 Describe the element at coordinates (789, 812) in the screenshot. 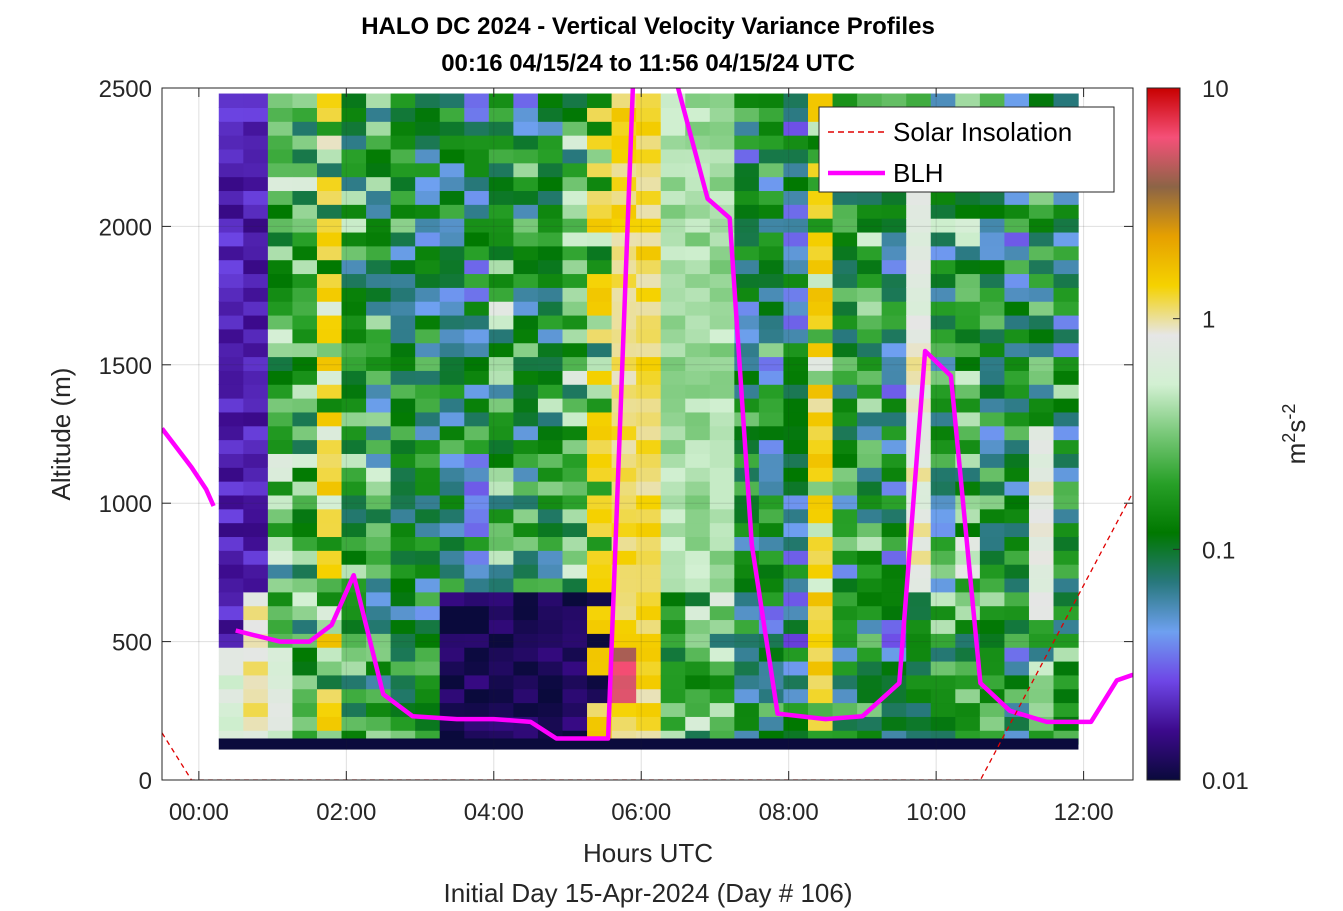

I see `x-tick-label: 08:00` at that location.